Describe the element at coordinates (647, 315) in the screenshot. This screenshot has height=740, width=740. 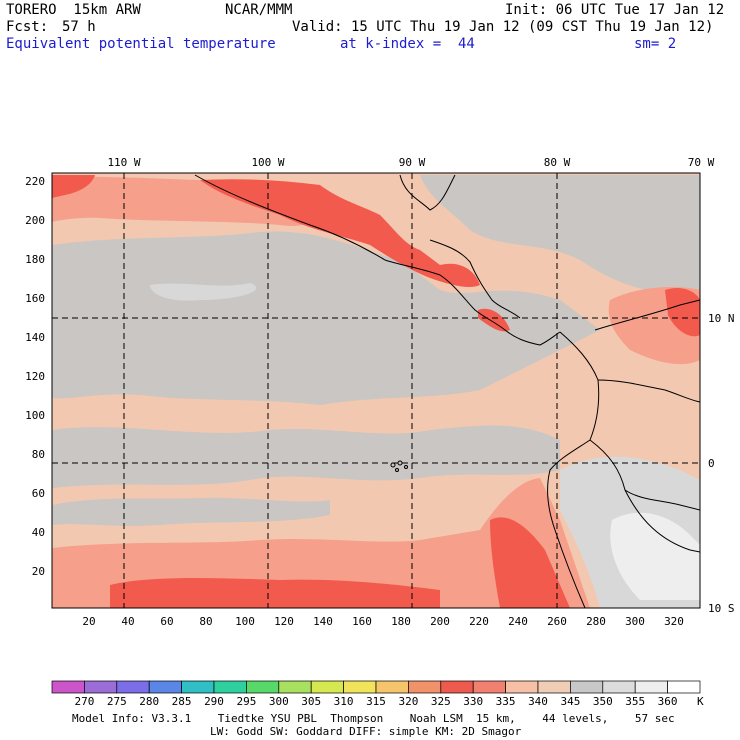
I see `coast-venezuela` at that location.